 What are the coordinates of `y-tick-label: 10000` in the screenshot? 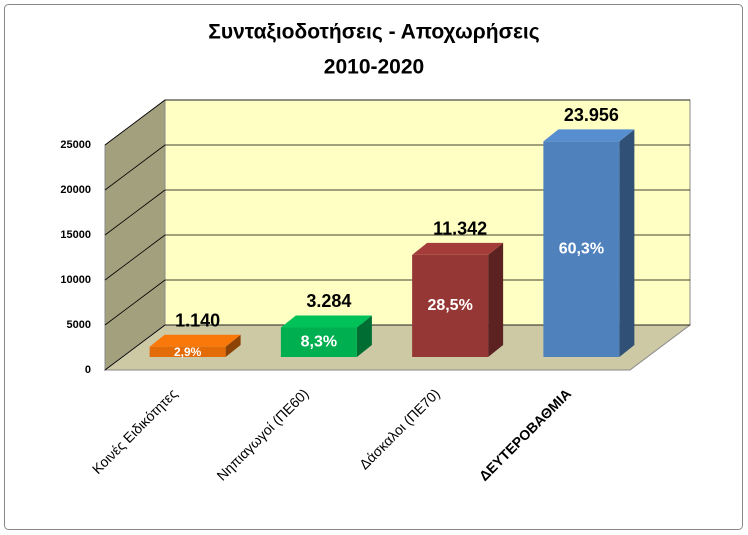 It's located at (75, 280).